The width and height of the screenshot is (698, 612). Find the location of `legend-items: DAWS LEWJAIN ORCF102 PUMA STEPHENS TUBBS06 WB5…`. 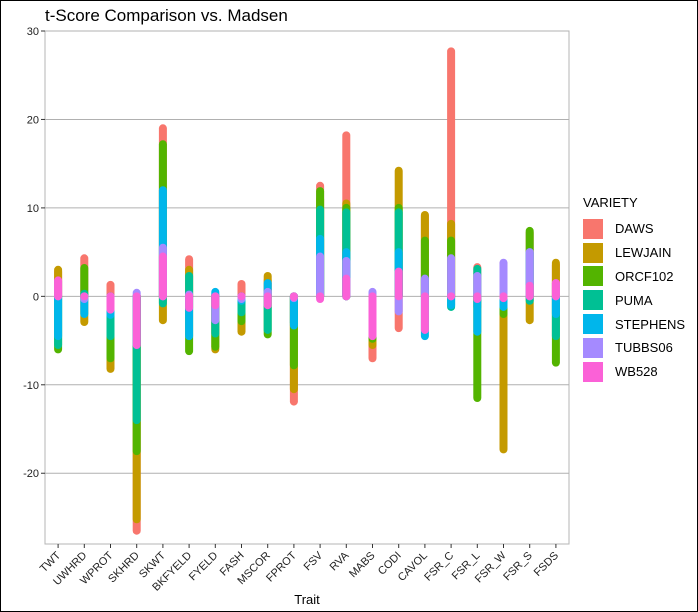

legend-items: DAWS LEWJAIN ORCF102 PUMA STEPHENS TUBBS06 WB5… is located at coordinates (634, 300).